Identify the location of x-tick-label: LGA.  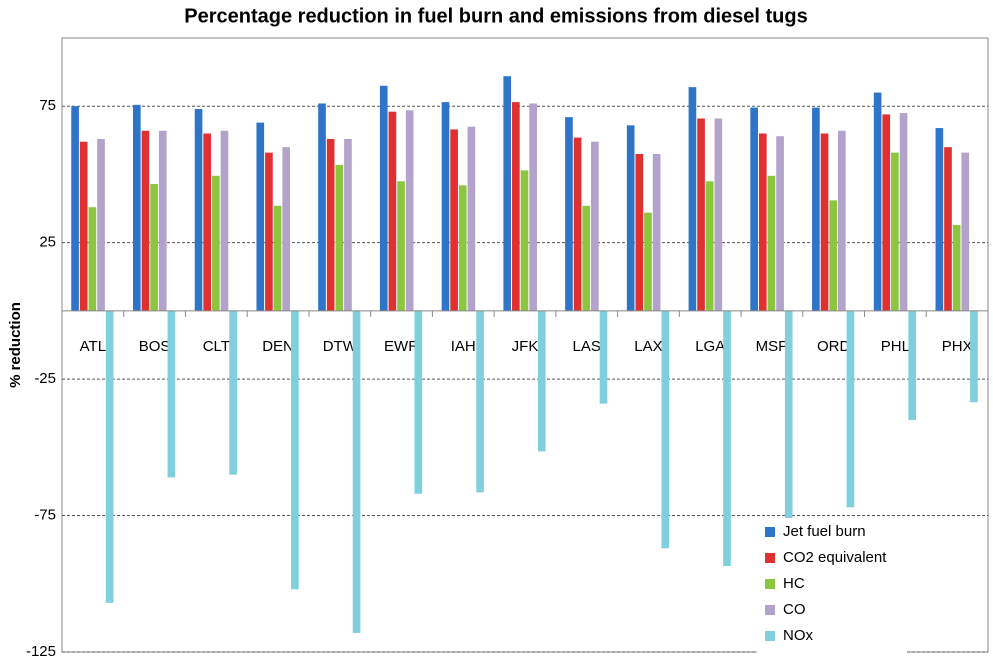
(710, 346).